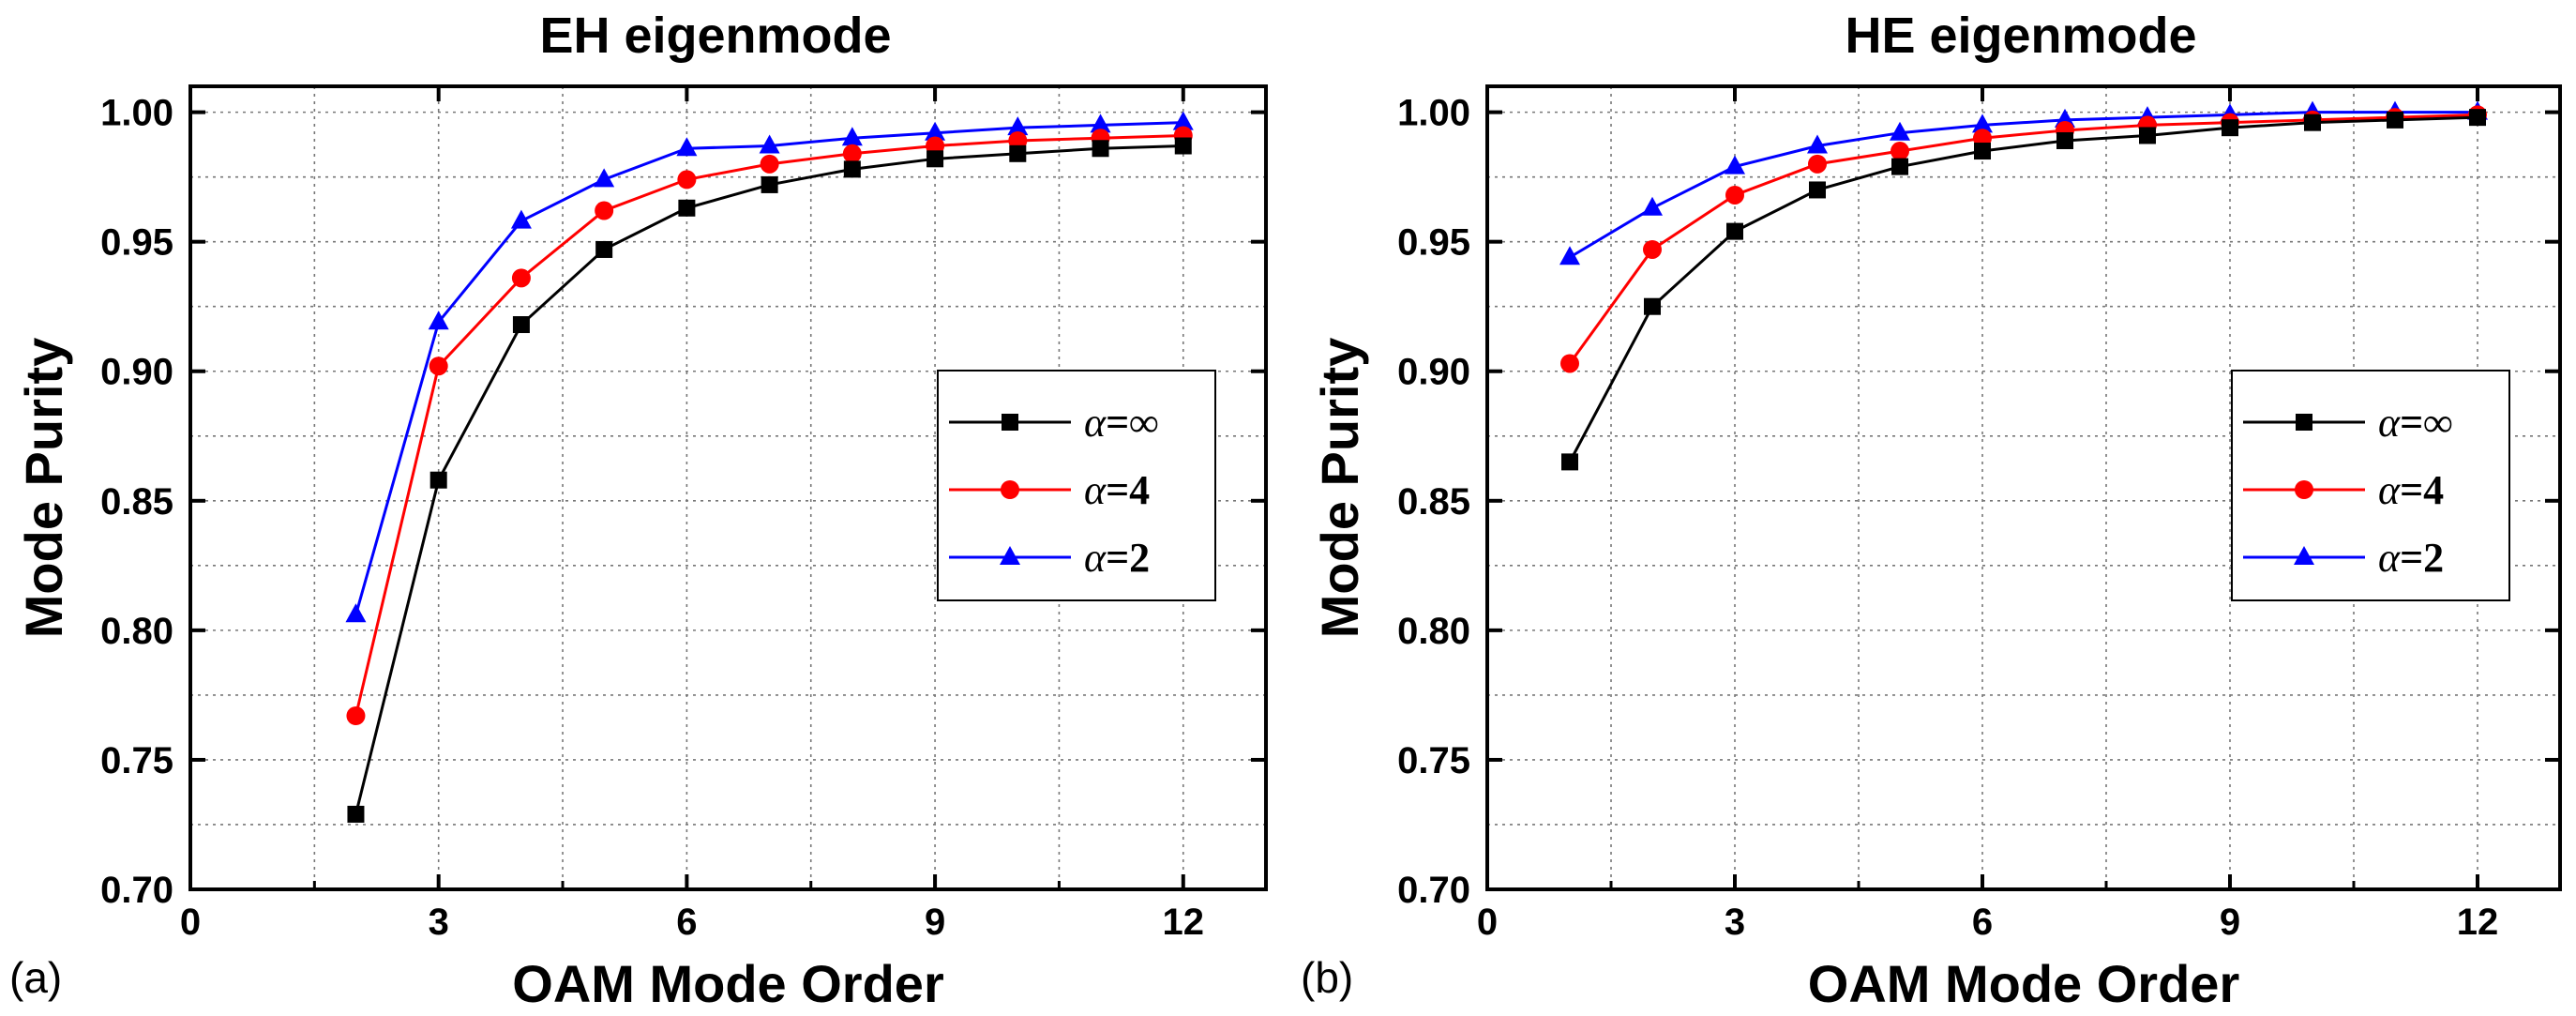 The image size is (2576, 1016). I want to click on y-tick-label: 0.70, so click(1433, 891).